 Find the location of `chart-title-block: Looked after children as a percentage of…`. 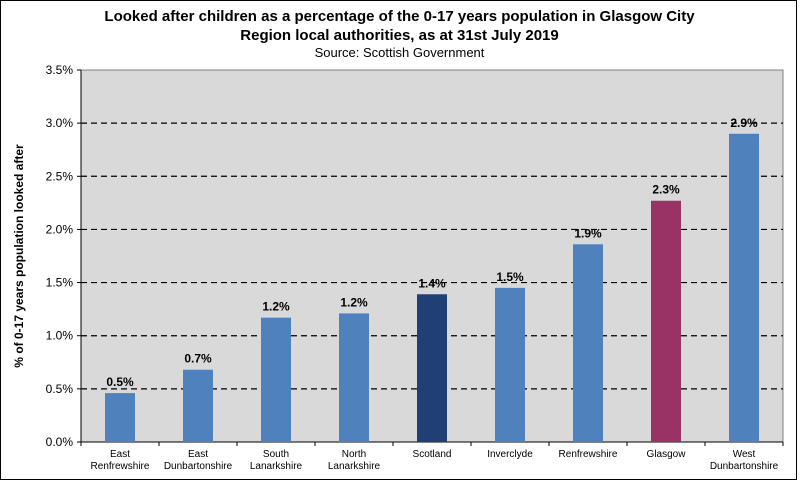

chart-title-block: Looked after children as a percentage of… is located at coordinates (399, 33).